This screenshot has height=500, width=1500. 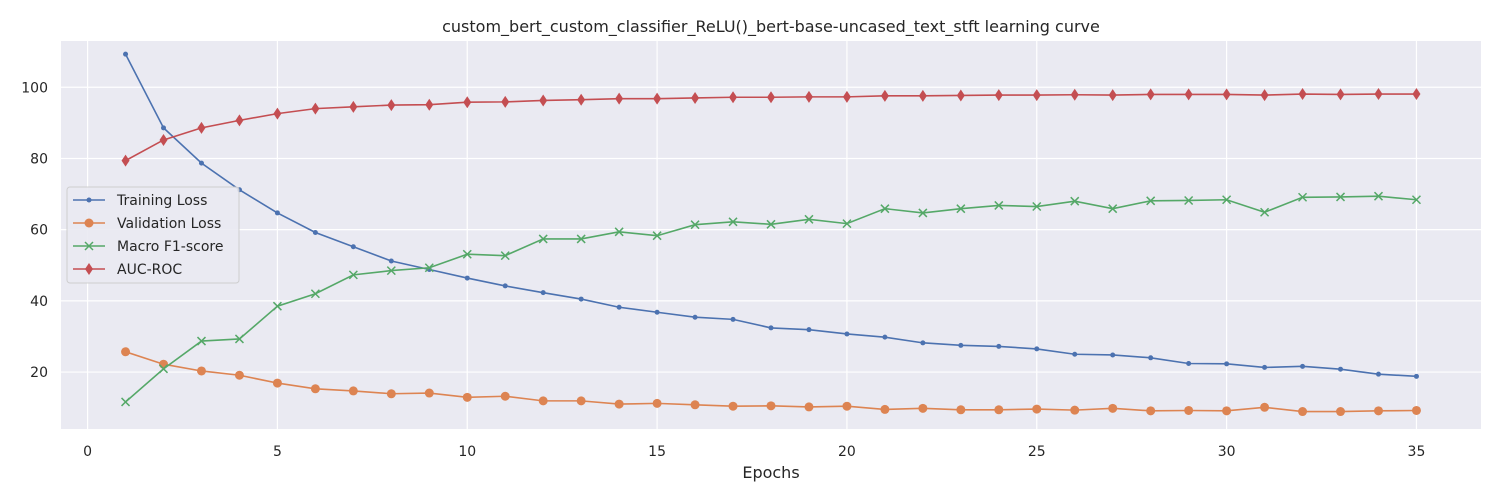 What do you see at coordinates (39, 373) in the screenshot?
I see `y-tick-label: 20` at bounding box center [39, 373].